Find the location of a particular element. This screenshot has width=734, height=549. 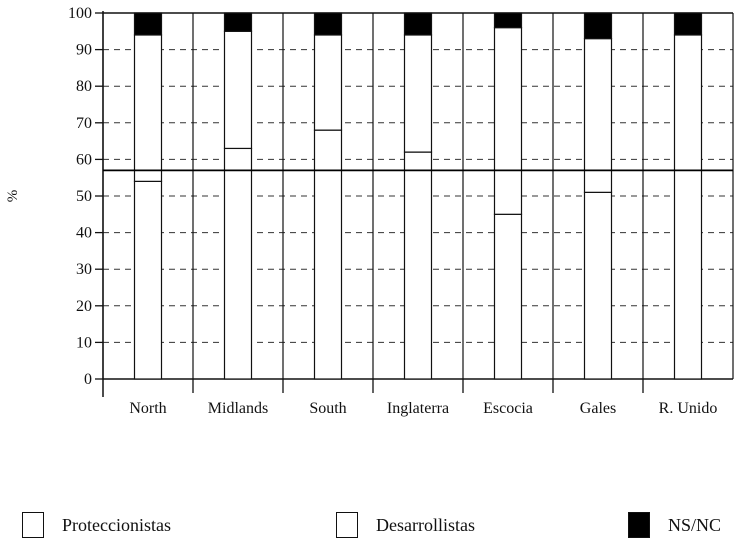

x-category-label: South is located at coordinates (327, 408).